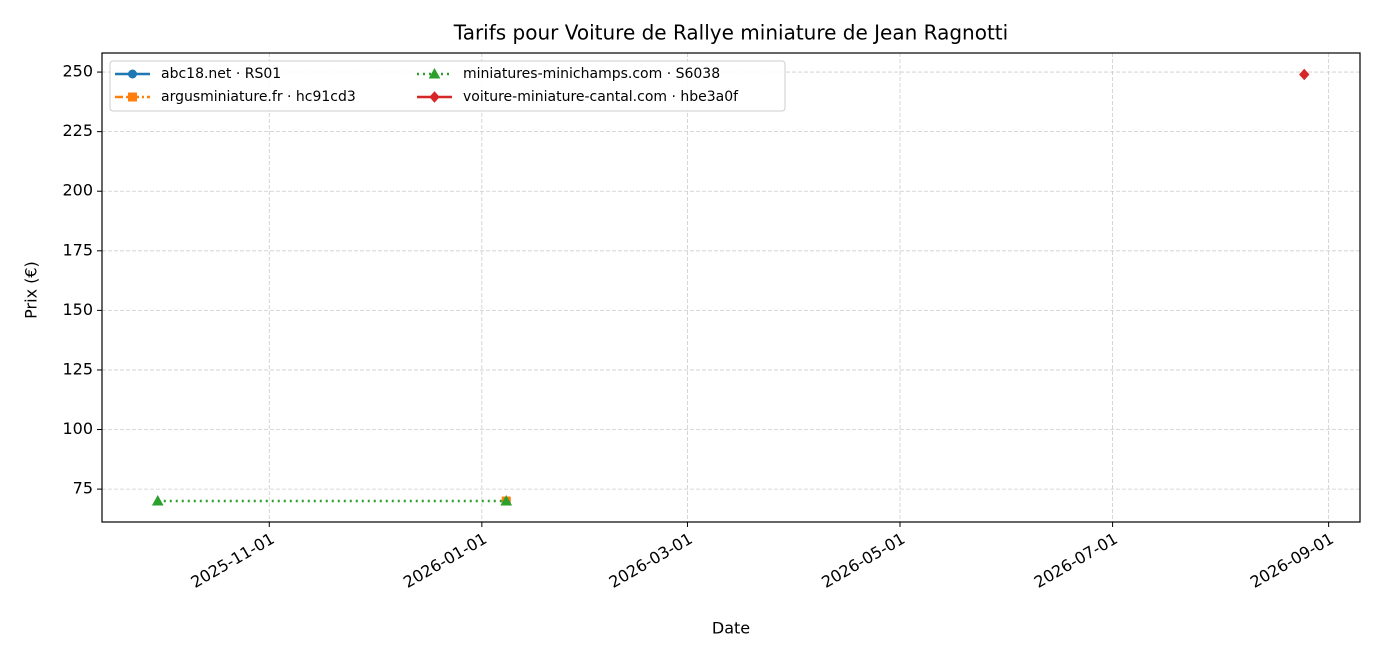 The width and height of the screenshot is (1382, 666). What do you see at coordinates (77, 249) in the screenshot?
I see `y-tick-label: 175` at bounding box center [77, 249].